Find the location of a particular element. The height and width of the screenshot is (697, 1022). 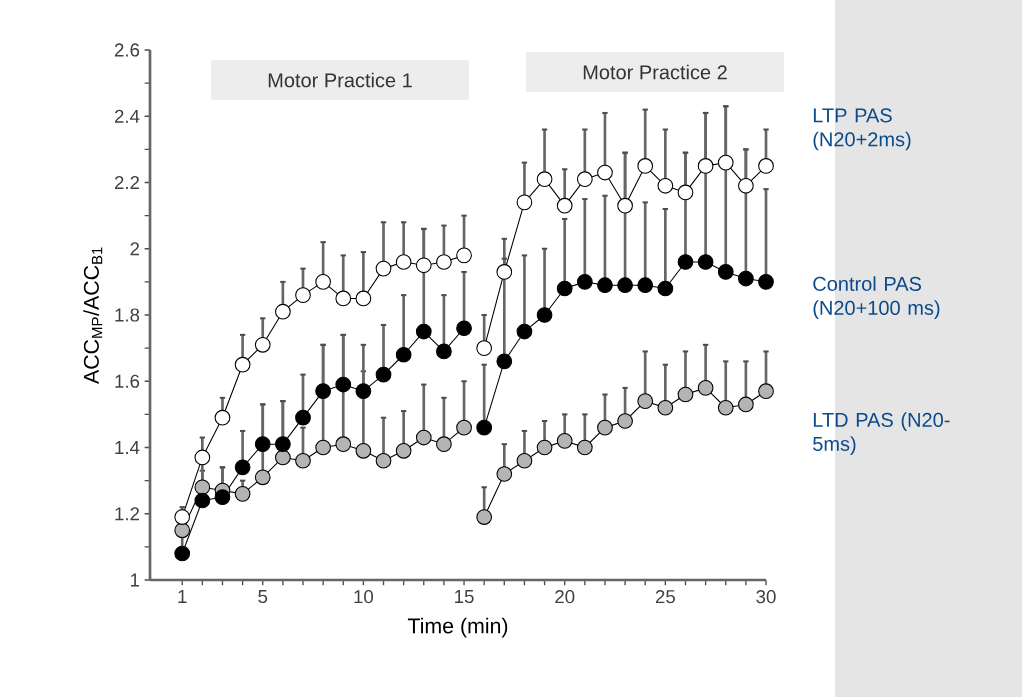

x-tick-label: 25 is located at coordinates (665, 597).